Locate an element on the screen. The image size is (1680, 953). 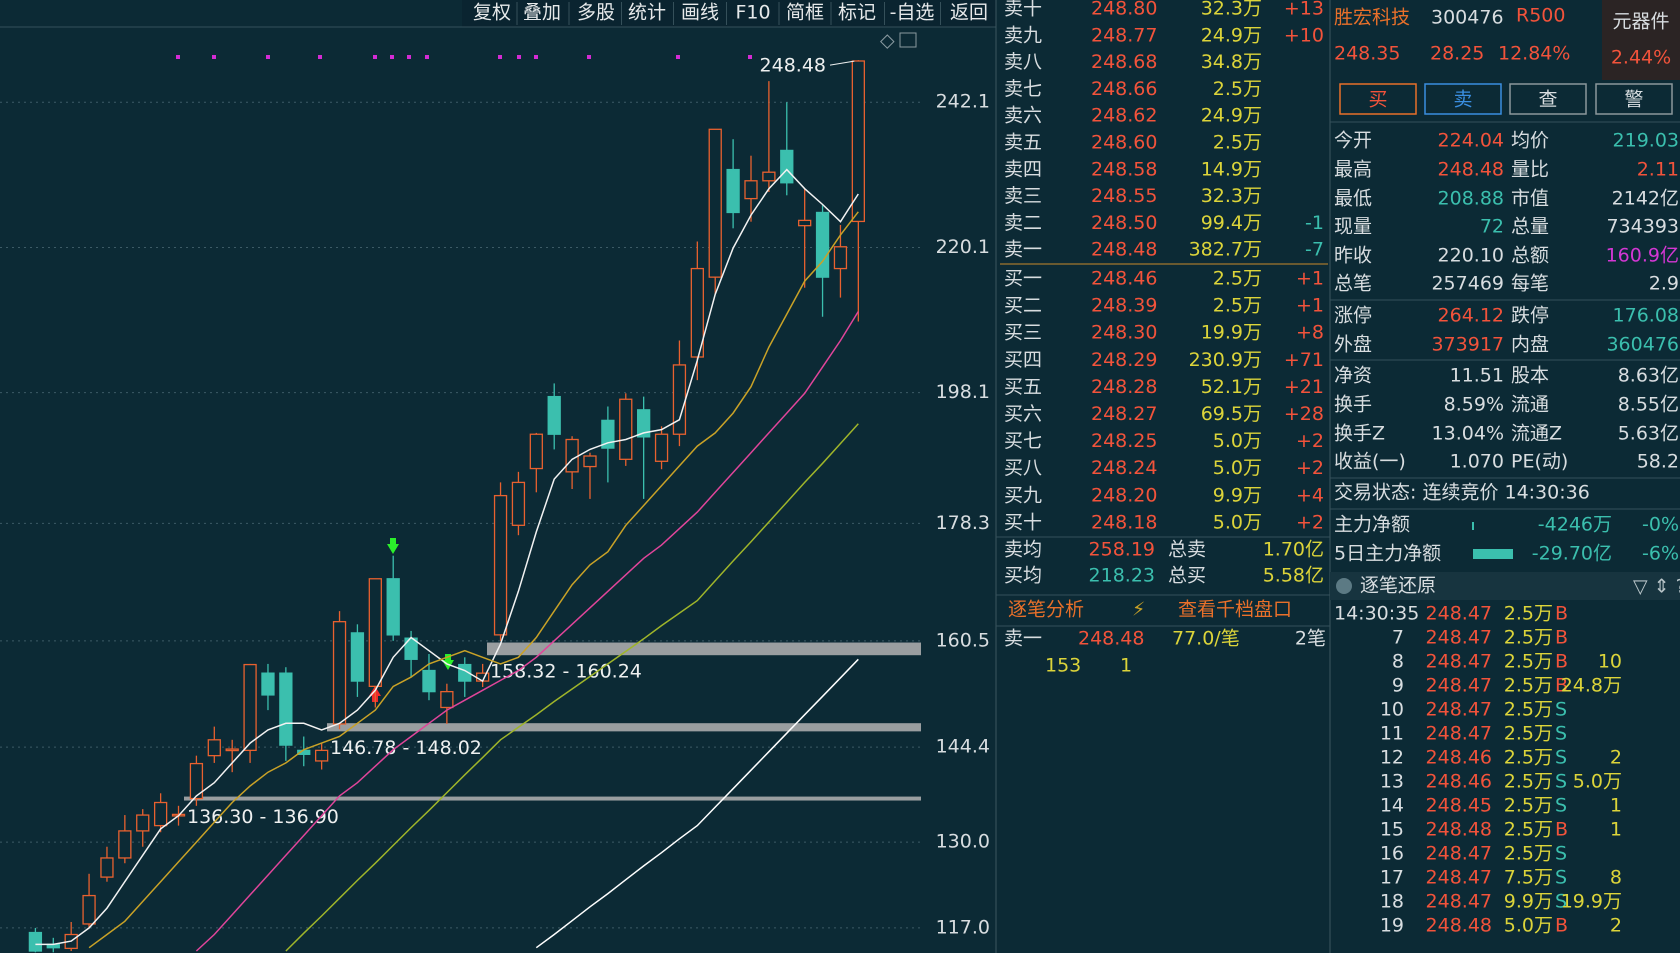
trade-index: 15 is located at coordinates (1392, 830).